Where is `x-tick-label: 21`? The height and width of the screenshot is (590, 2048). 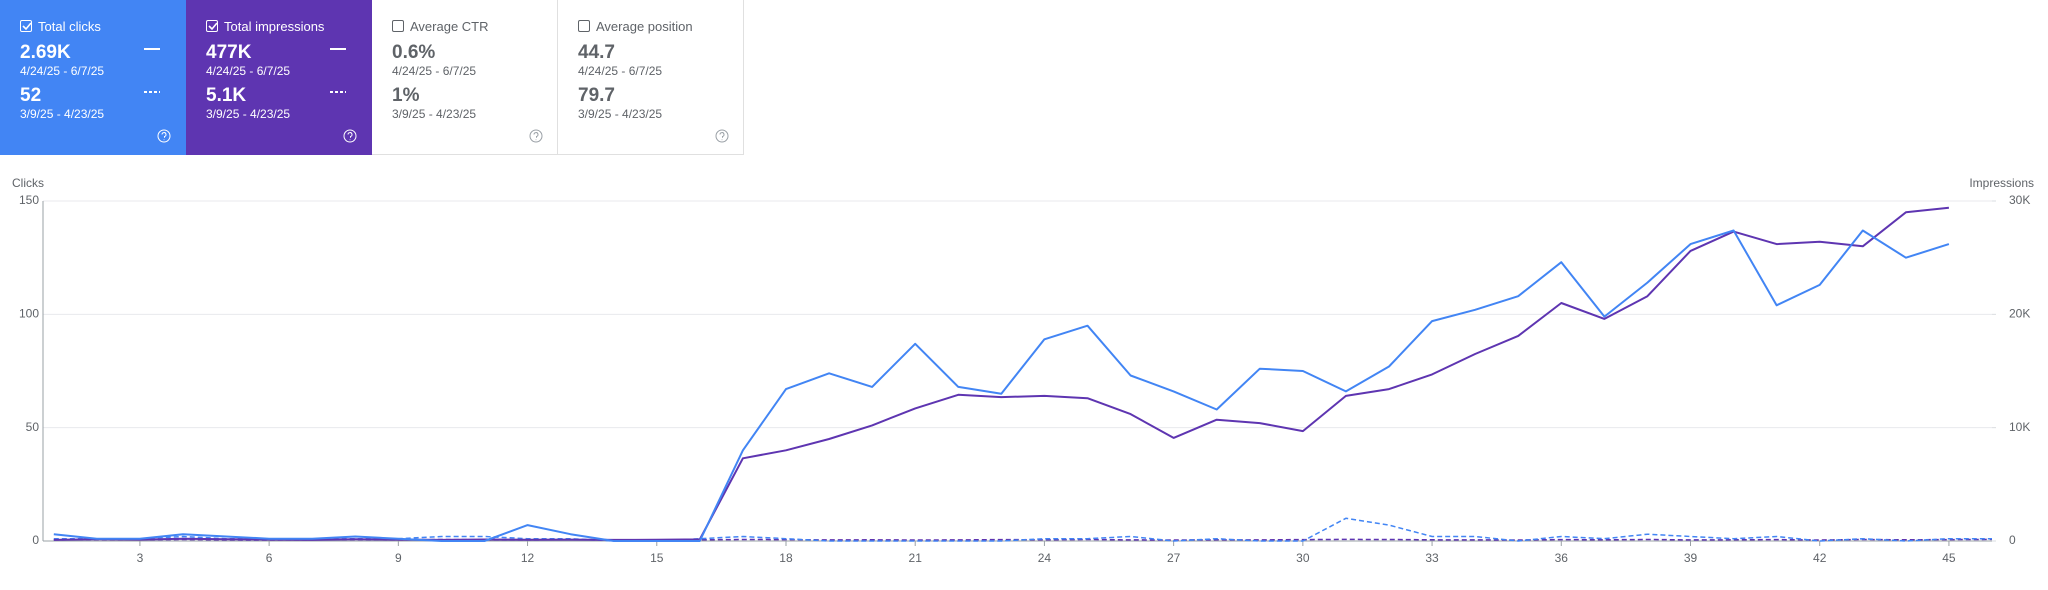
x-tick-label: 21 is located at coordinates (916, 558).